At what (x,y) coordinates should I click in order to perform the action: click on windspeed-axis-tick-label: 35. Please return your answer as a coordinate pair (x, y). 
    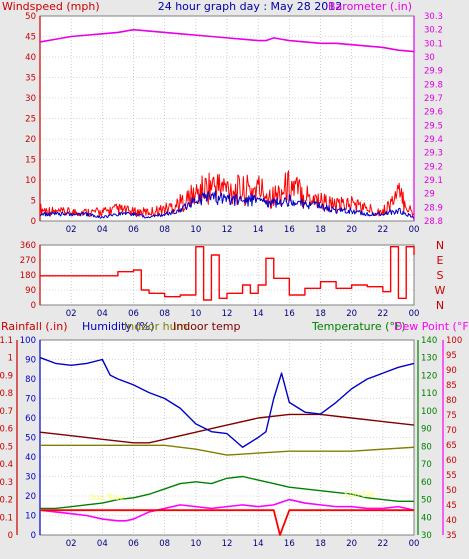
    Looking at the image, I should click on (30, 79).